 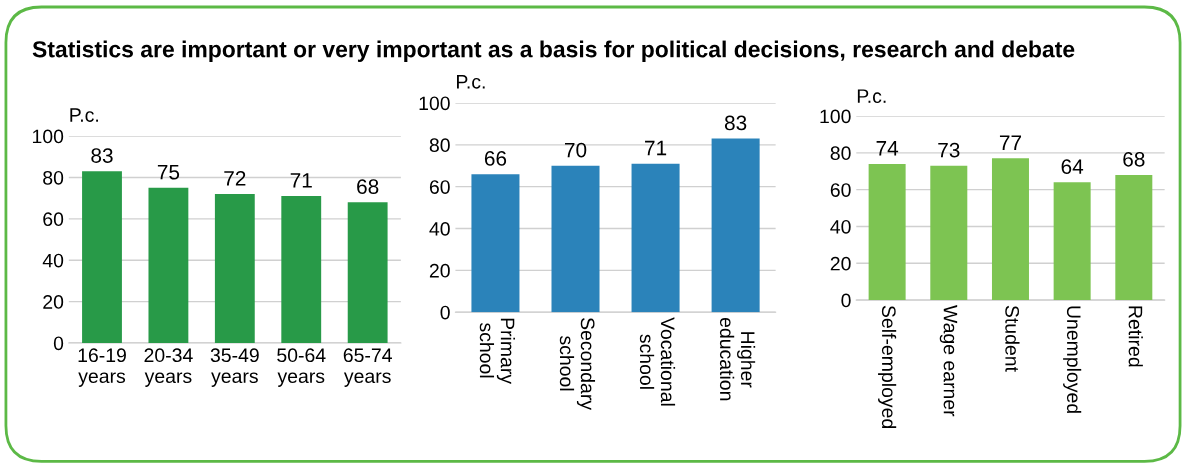 I want to click on x-tick-label: Secondary school, so click(x=577, y=363).